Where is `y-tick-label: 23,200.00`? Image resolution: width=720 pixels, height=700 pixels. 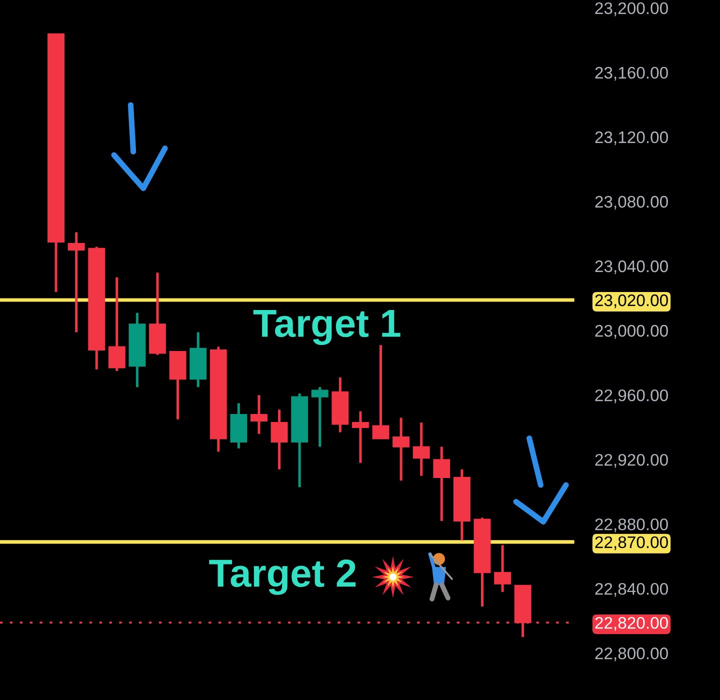
y-tick-label: 23,200.00 is located at coordinates (631, 9).